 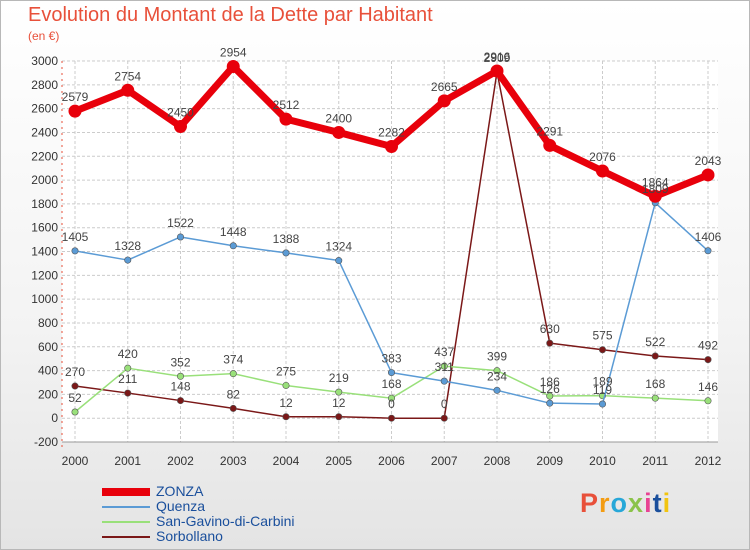 I want to click on data-label: 2512, so click(x=286, y=105).